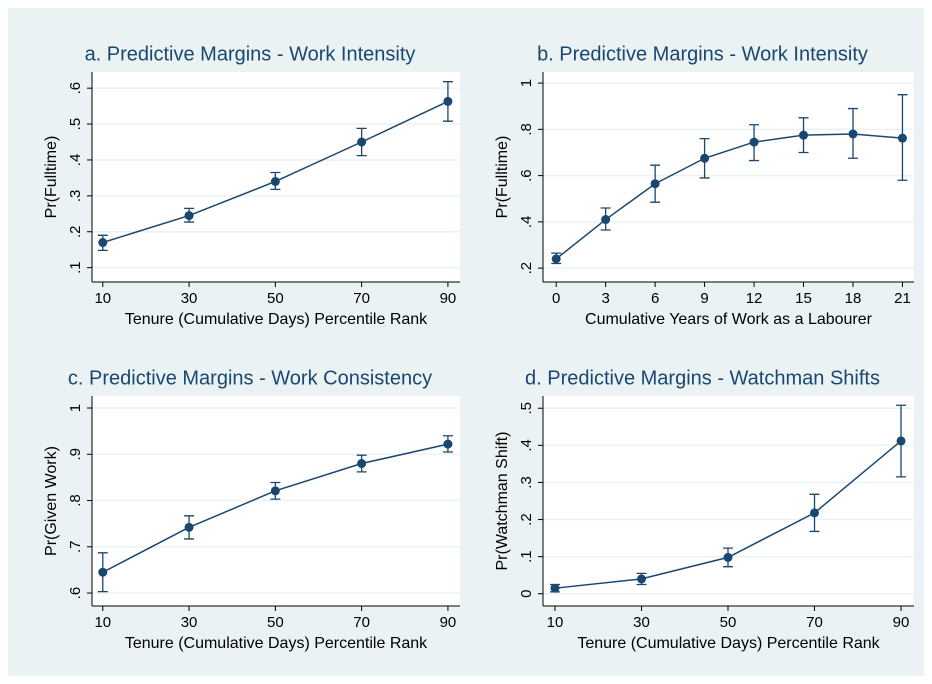  Describe the element at coordinates (729, 319) in the screenshot. I see `x-axis-label: Cumulative Years of Work as a Labourer` at that location.